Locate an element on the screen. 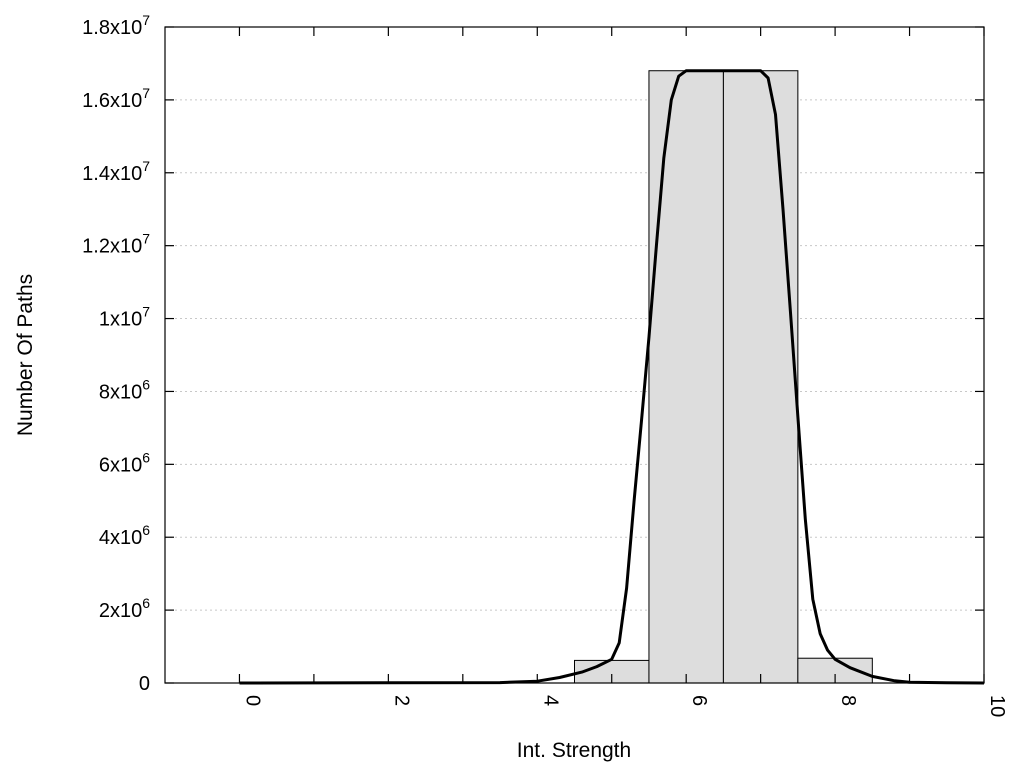 This screenshot has height=768, width=1024. y-tick-label: 8x10⁶ is located at coordinates (124, 389).